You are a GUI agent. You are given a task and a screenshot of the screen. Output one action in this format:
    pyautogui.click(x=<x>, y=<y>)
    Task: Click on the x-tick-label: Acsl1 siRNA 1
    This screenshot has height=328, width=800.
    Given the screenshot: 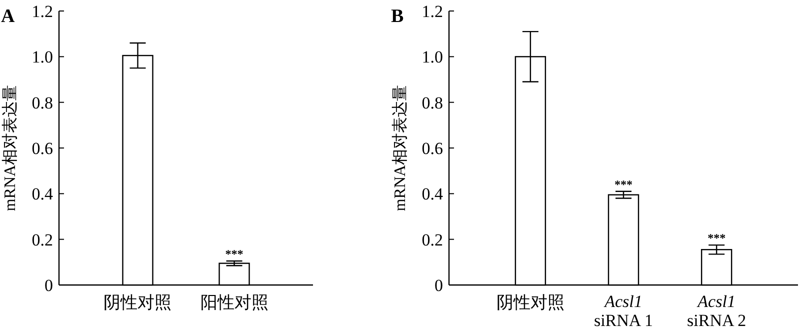 What is the action you would take?
    pyautogui.click(x=624, y=310)
    